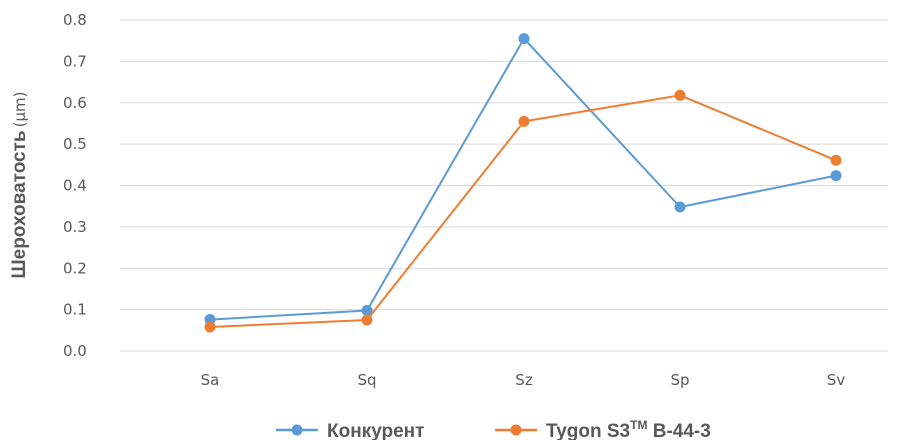  I want to click on x-tick-label: Sp, so click(679, 380).